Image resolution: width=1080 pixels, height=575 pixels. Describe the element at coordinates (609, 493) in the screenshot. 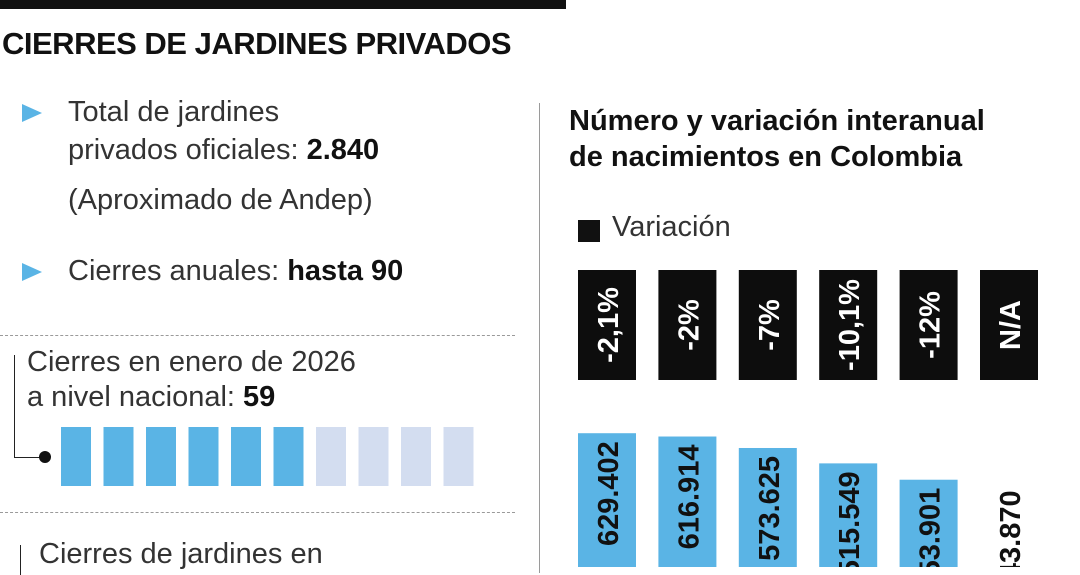

I see `births-value-label: 629.402` at that location.